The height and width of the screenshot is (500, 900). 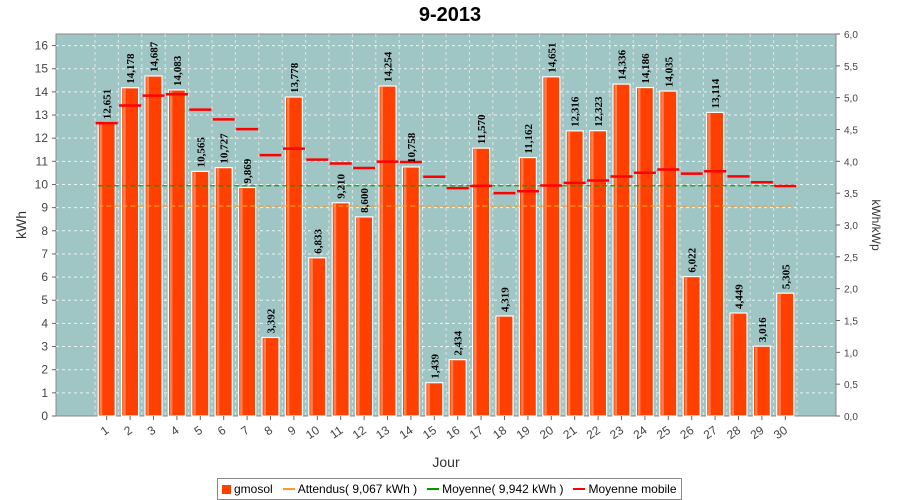 I want to click on y-tick-label: 4, so click(x=44, y=323).